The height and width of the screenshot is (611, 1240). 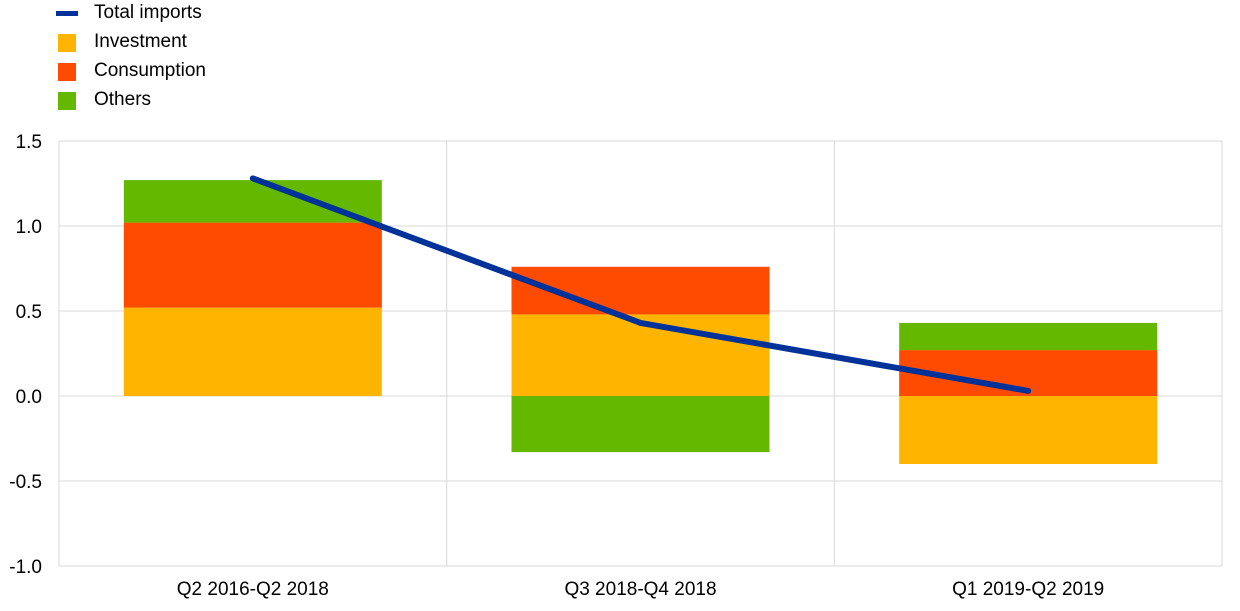 I want to click on legend-label: Consumption, so click(x=150, y=70).